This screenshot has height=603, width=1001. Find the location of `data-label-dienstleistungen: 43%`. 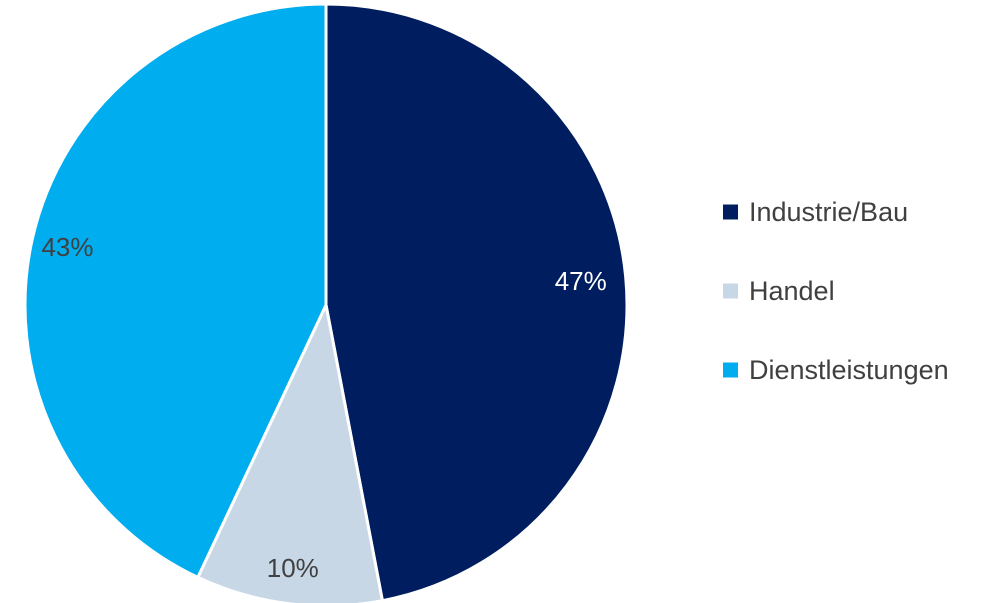

data-label-dienstleistungen: 43% is located at coordinates (67, 247).